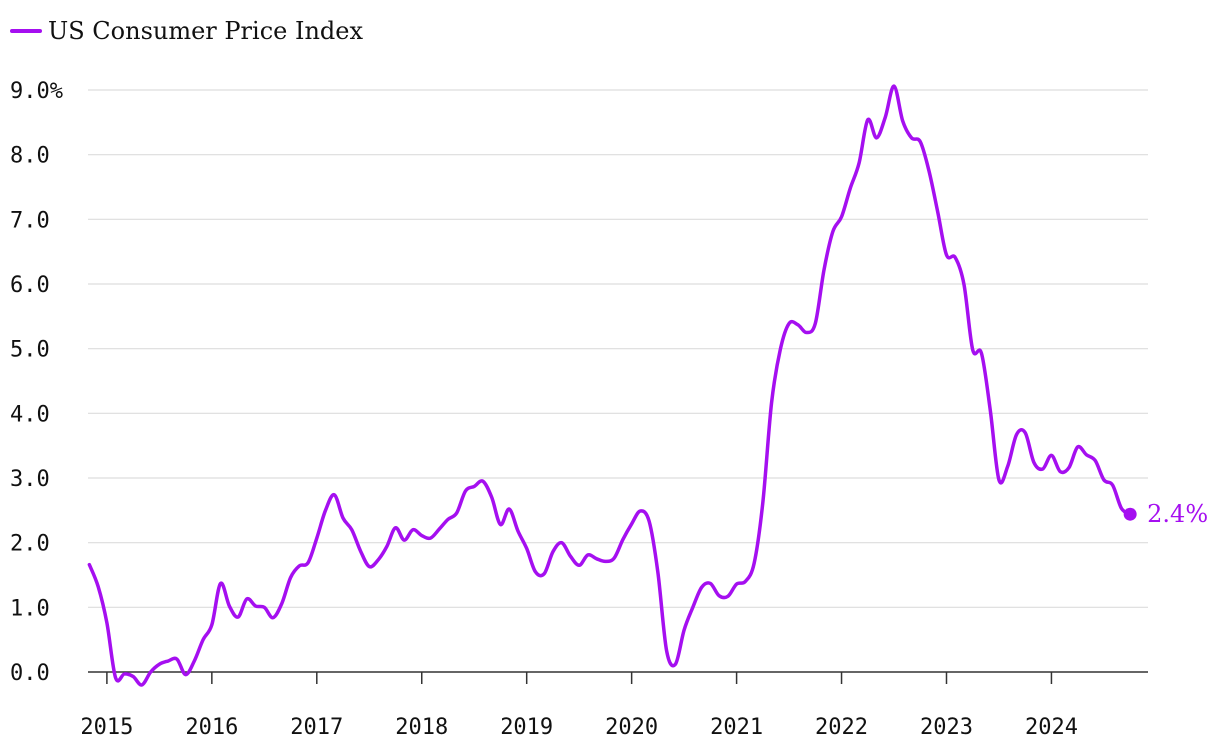  I want to click on series-end-label: 2.4%, so click(1177, 514).